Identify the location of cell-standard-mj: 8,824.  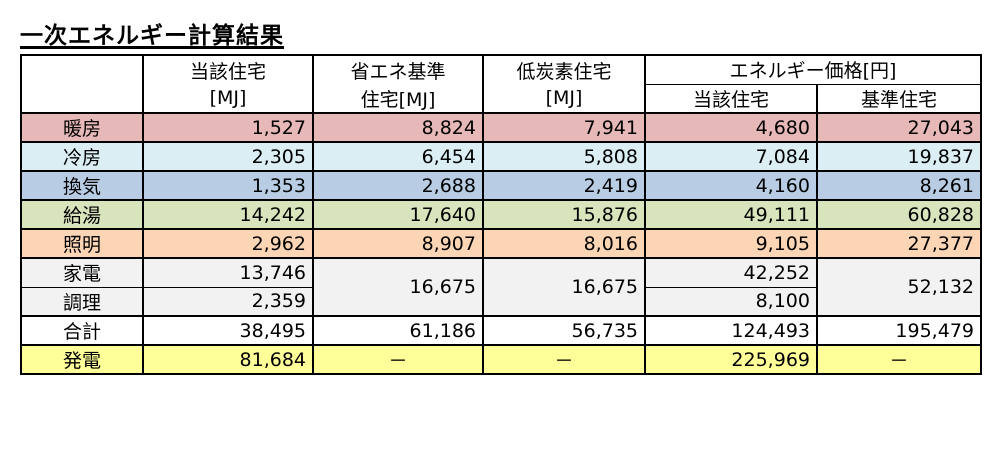
(398, 127).